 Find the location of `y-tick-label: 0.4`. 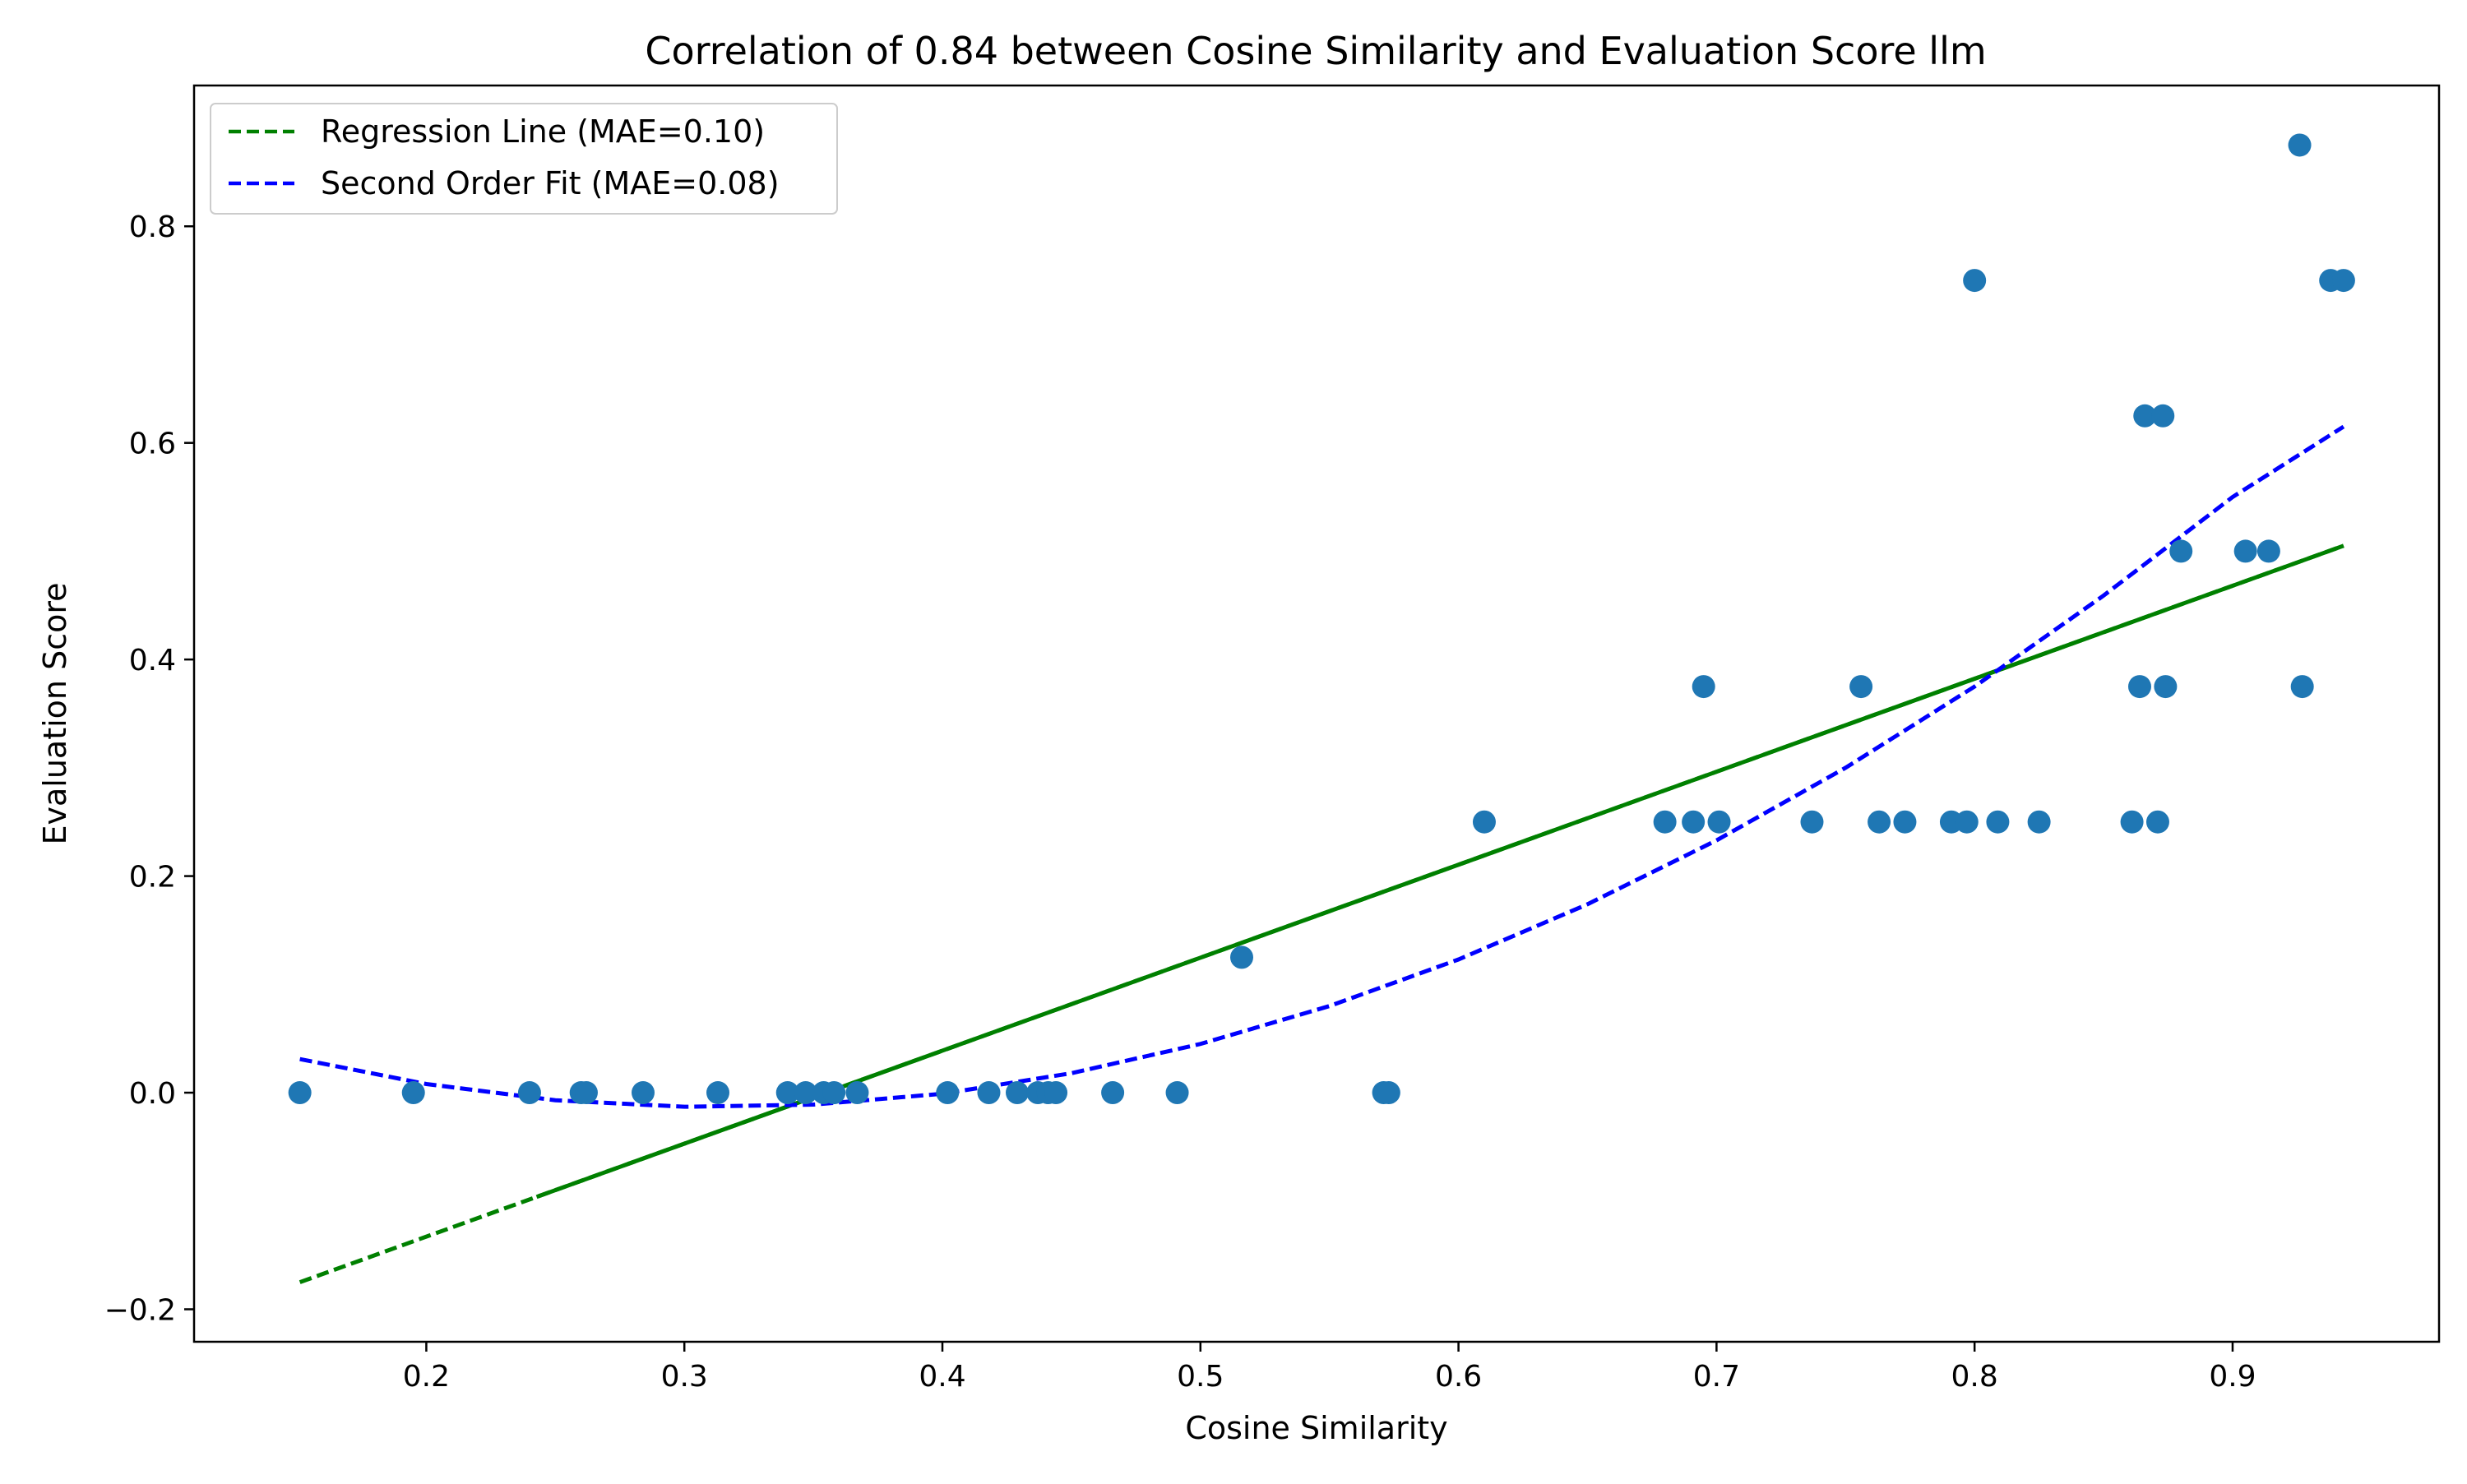

y-tick-label: 0.4 is located at coordinates (152, 661).